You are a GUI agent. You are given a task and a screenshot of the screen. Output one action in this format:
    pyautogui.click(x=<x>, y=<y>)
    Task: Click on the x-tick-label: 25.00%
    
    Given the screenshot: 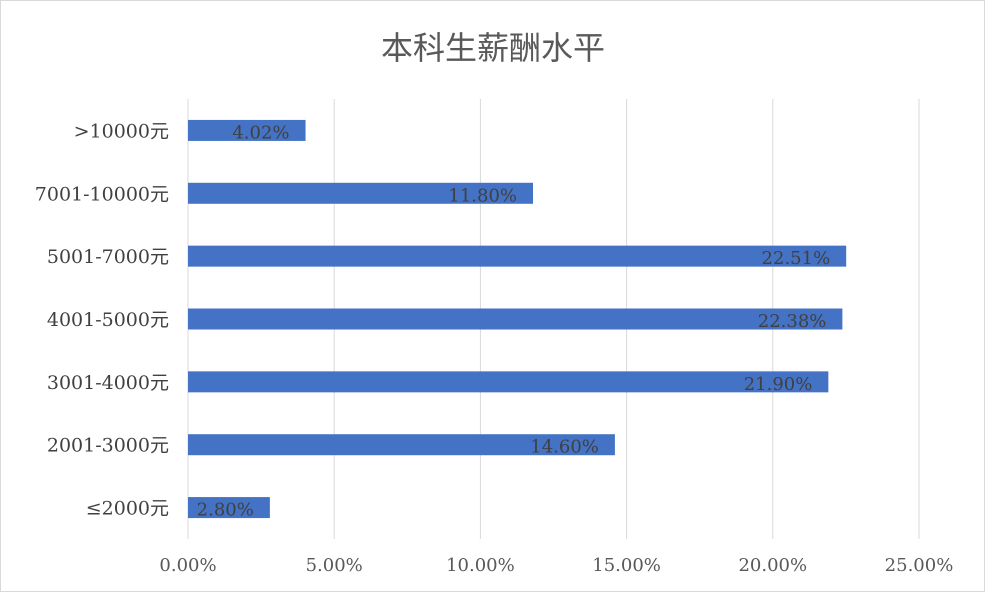 What is the action you would take?
    pyautogui.click(x=919, y=565)
    